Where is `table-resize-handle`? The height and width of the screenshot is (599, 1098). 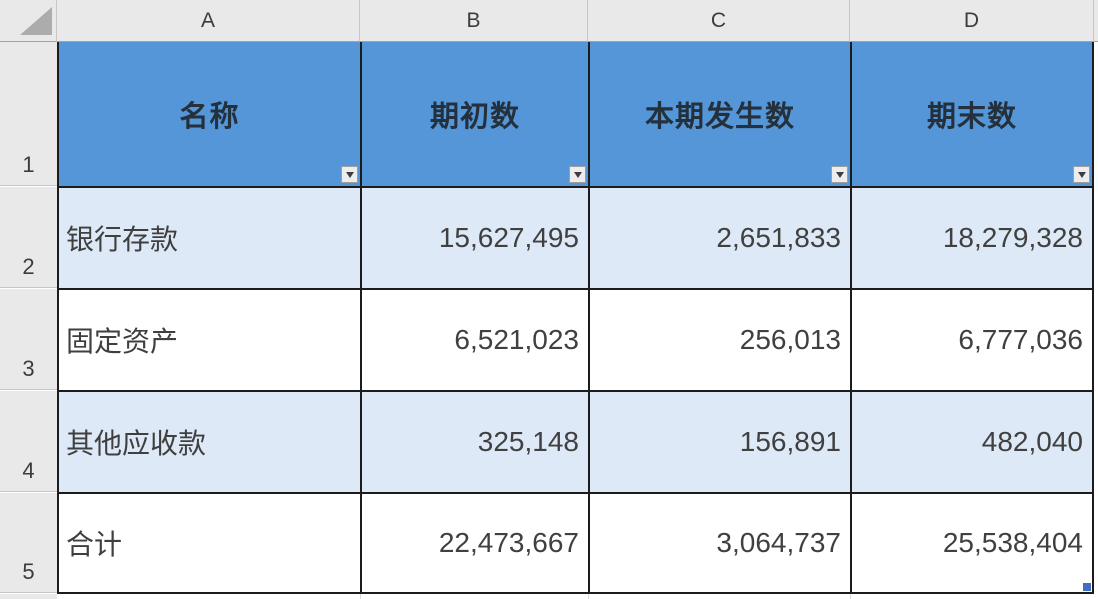 table-resize-handle is located at coordinates (1087, 587).